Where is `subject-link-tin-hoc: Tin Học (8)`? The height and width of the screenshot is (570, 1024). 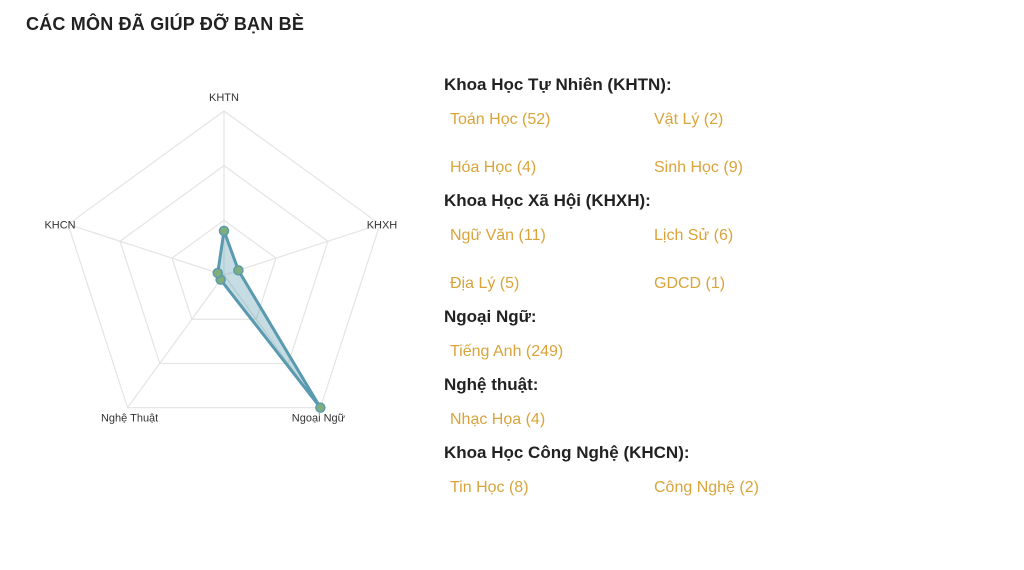
subject-link-tin-hoc: Tin Học (8) is located at coordinates (489, 487).